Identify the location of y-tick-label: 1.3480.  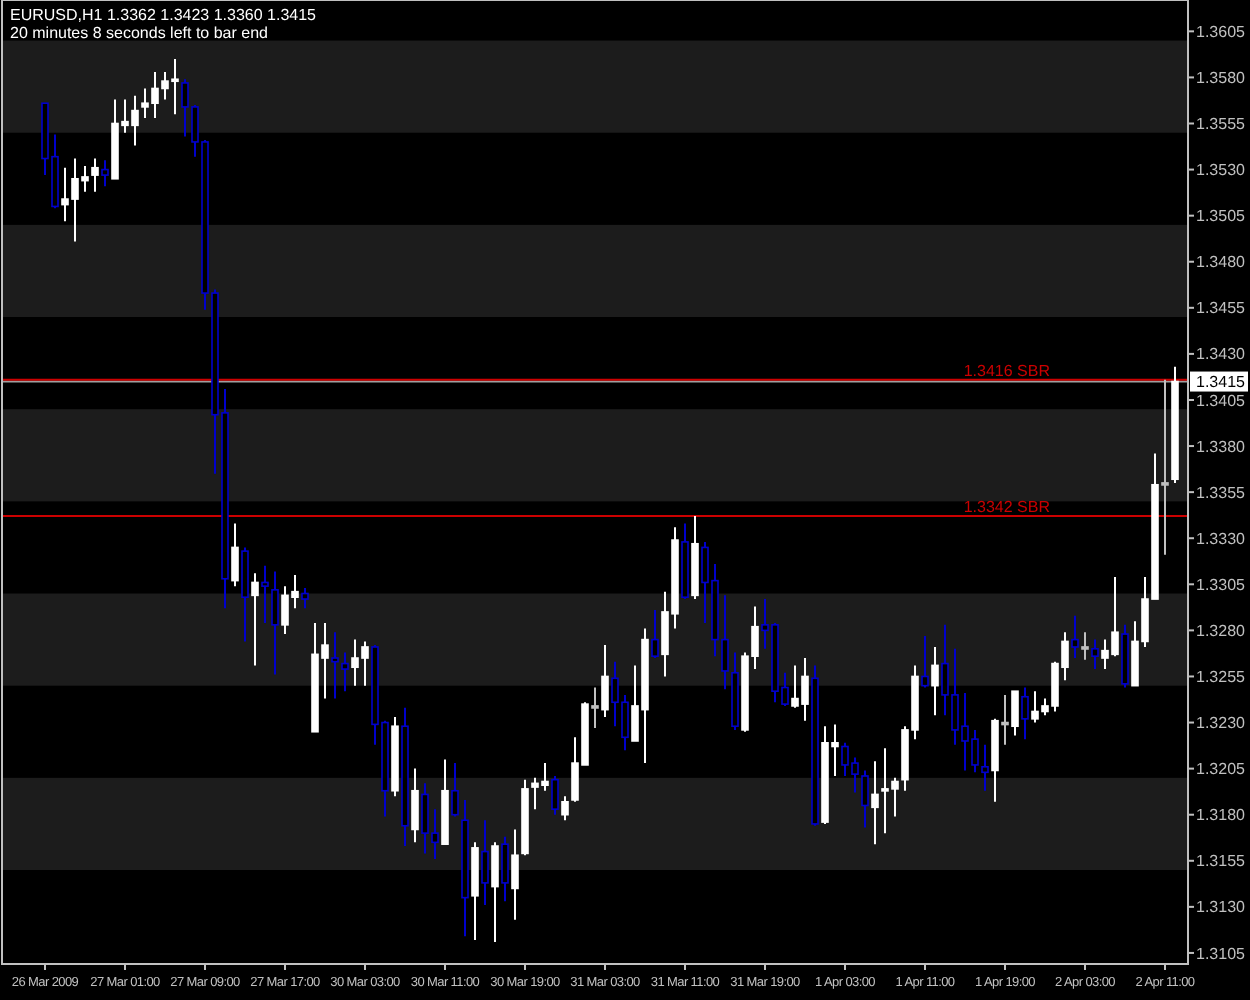
(1221, 262).